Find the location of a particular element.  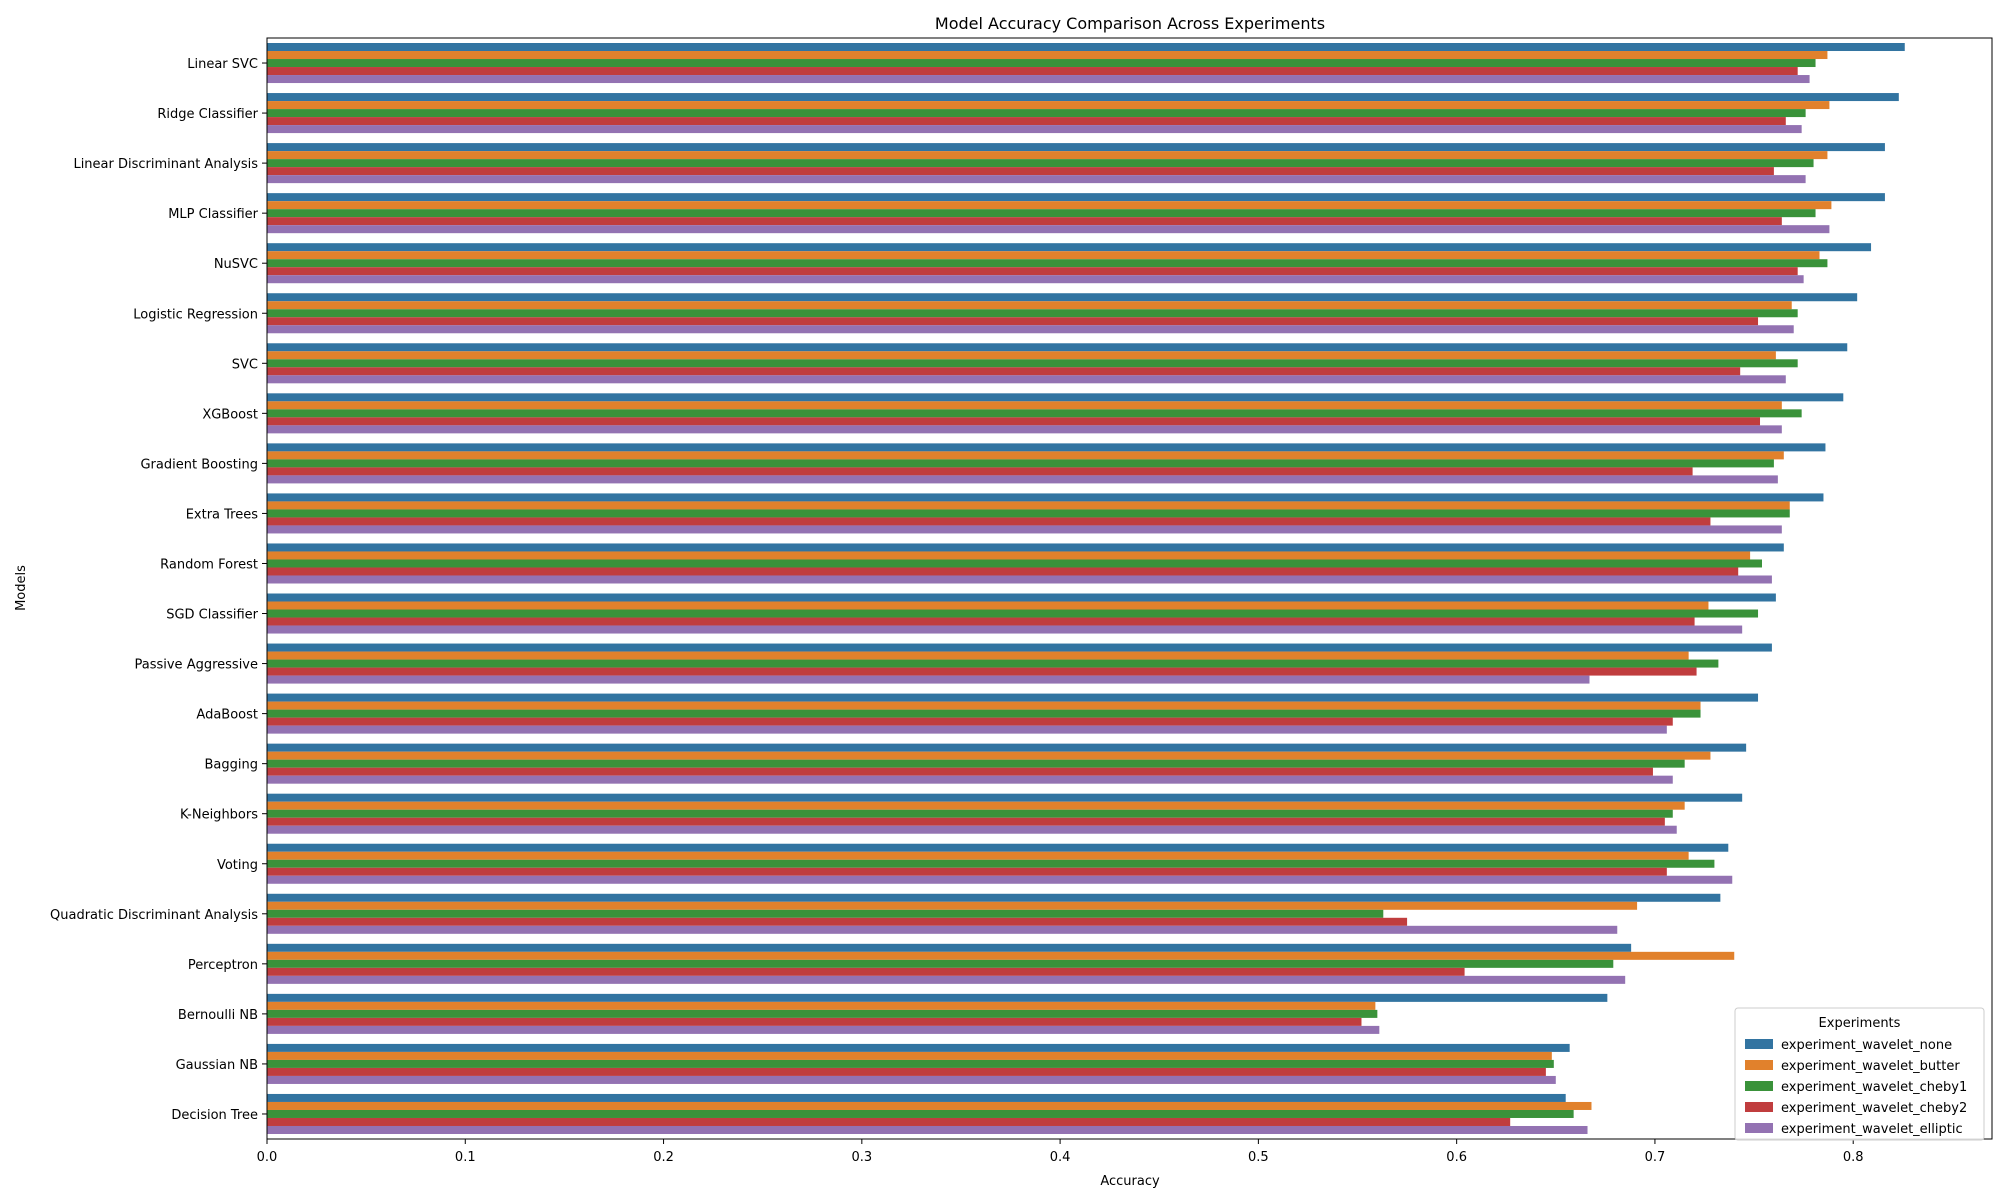

y-axis-label: Models is located at coordinates (21, 588).